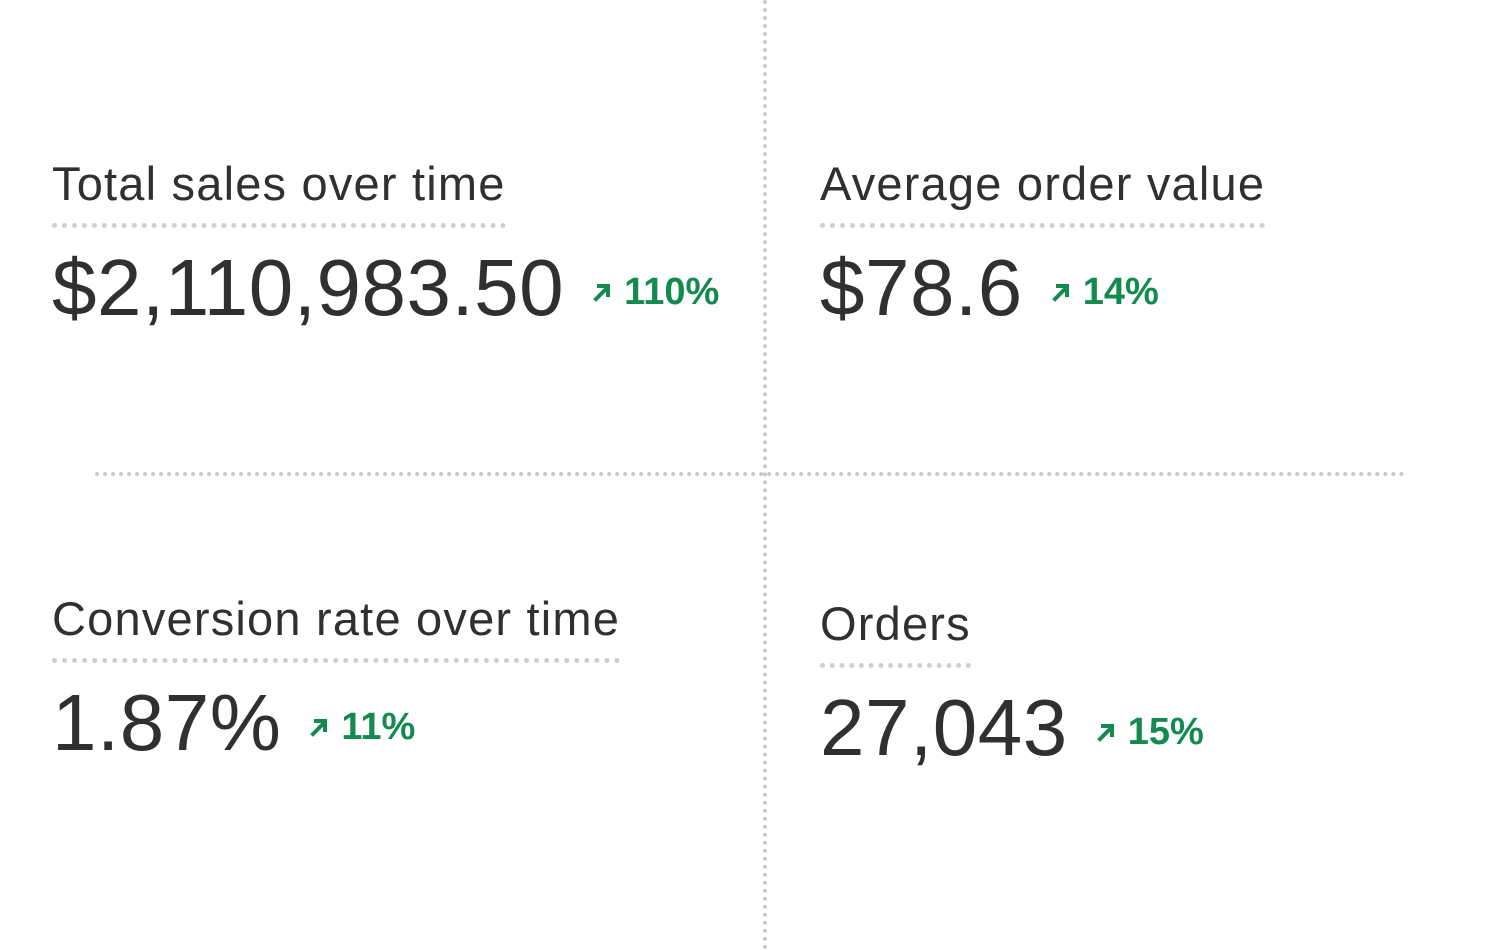  Describe the element at coordinates (921, 287) in the screenshot. I see `metric-value: $78.6` at that location.